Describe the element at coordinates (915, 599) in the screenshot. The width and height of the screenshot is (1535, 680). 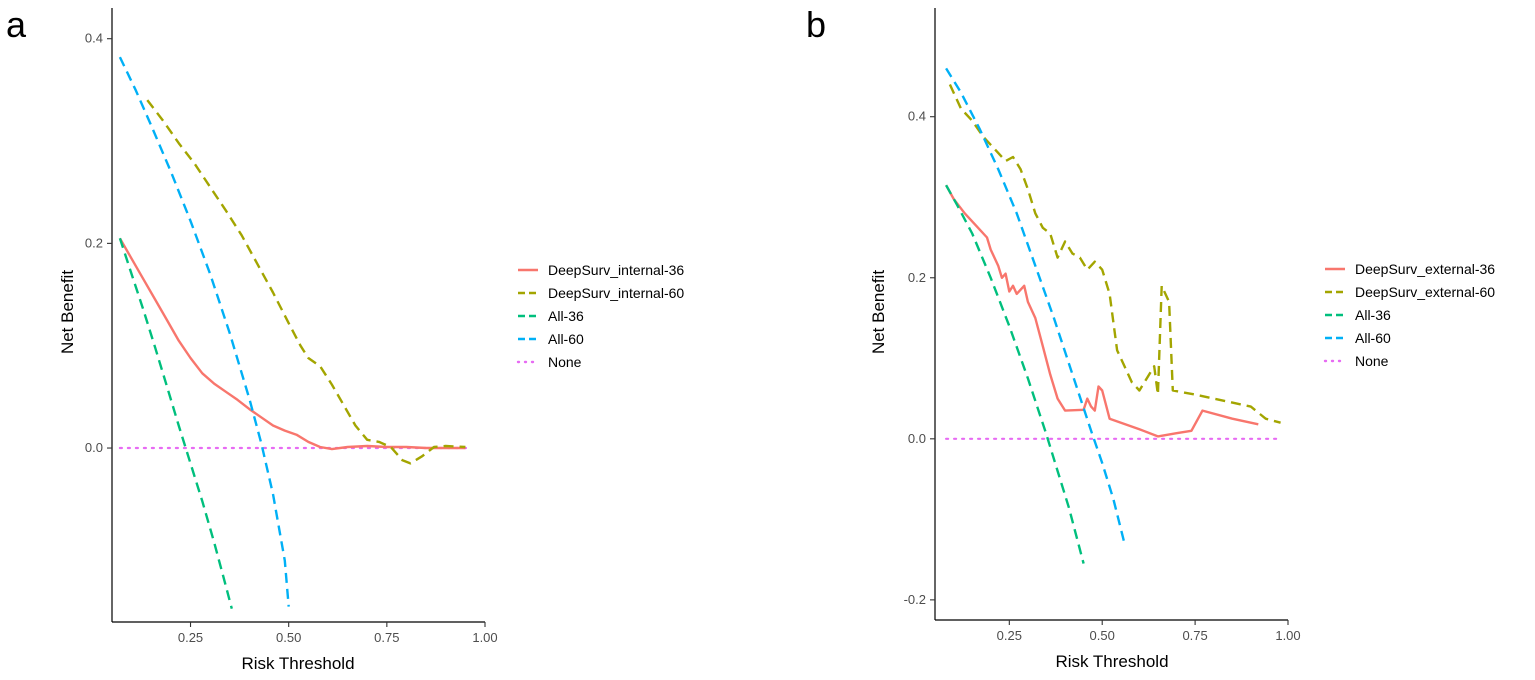
I see `y-tick-label: -0.2` at that location.